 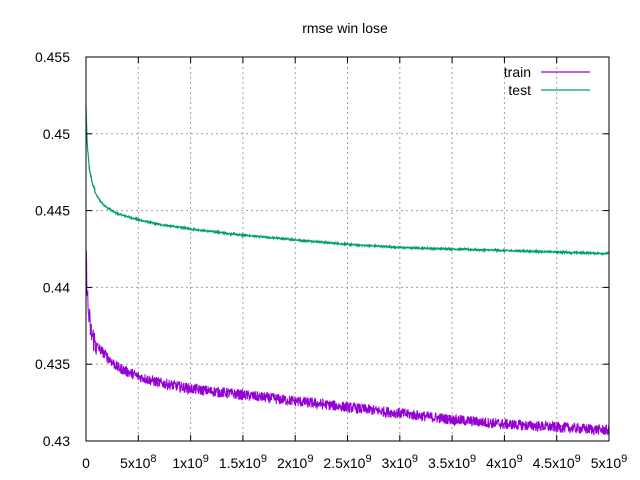 What do you see at coordinates (400, 462) in the screenshot?
I see `x-tick-label: 3x10⁹` at bounding box center [400, 462].